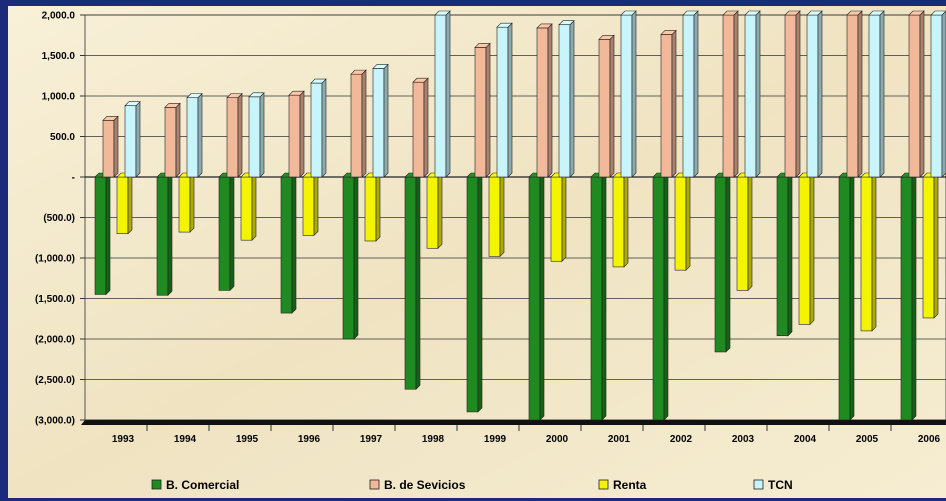 The image size is (946, 501). Describe the element at coordinates (558, 217) in the screenshot. I see `bar-renta-2000` at that location.